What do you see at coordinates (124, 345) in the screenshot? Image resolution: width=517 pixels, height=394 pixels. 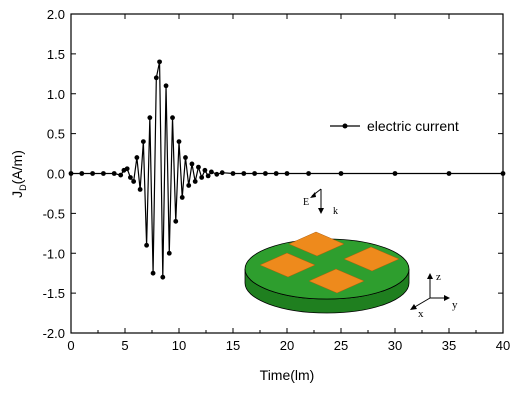 I see `x-tick-label: 5` at bounding box center [124, 345].